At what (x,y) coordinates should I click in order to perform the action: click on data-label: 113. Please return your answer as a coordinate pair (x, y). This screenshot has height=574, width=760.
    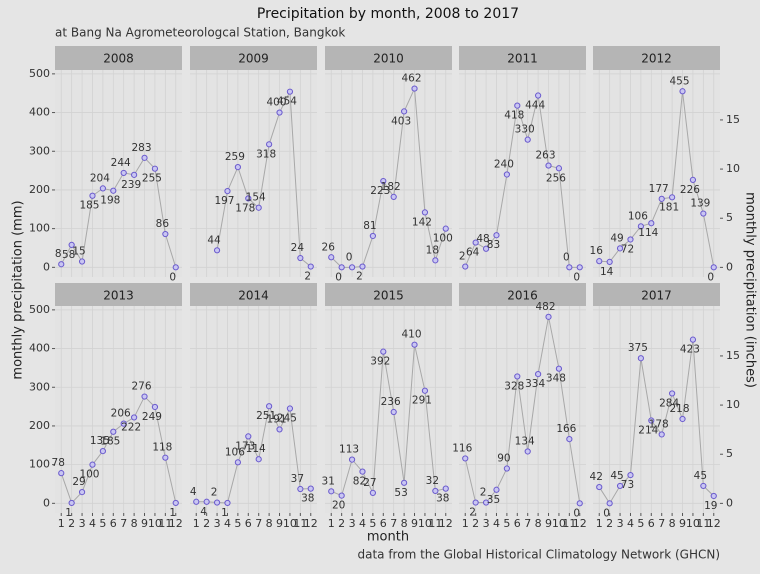
    Looking at the image, I should click on (349, 450).